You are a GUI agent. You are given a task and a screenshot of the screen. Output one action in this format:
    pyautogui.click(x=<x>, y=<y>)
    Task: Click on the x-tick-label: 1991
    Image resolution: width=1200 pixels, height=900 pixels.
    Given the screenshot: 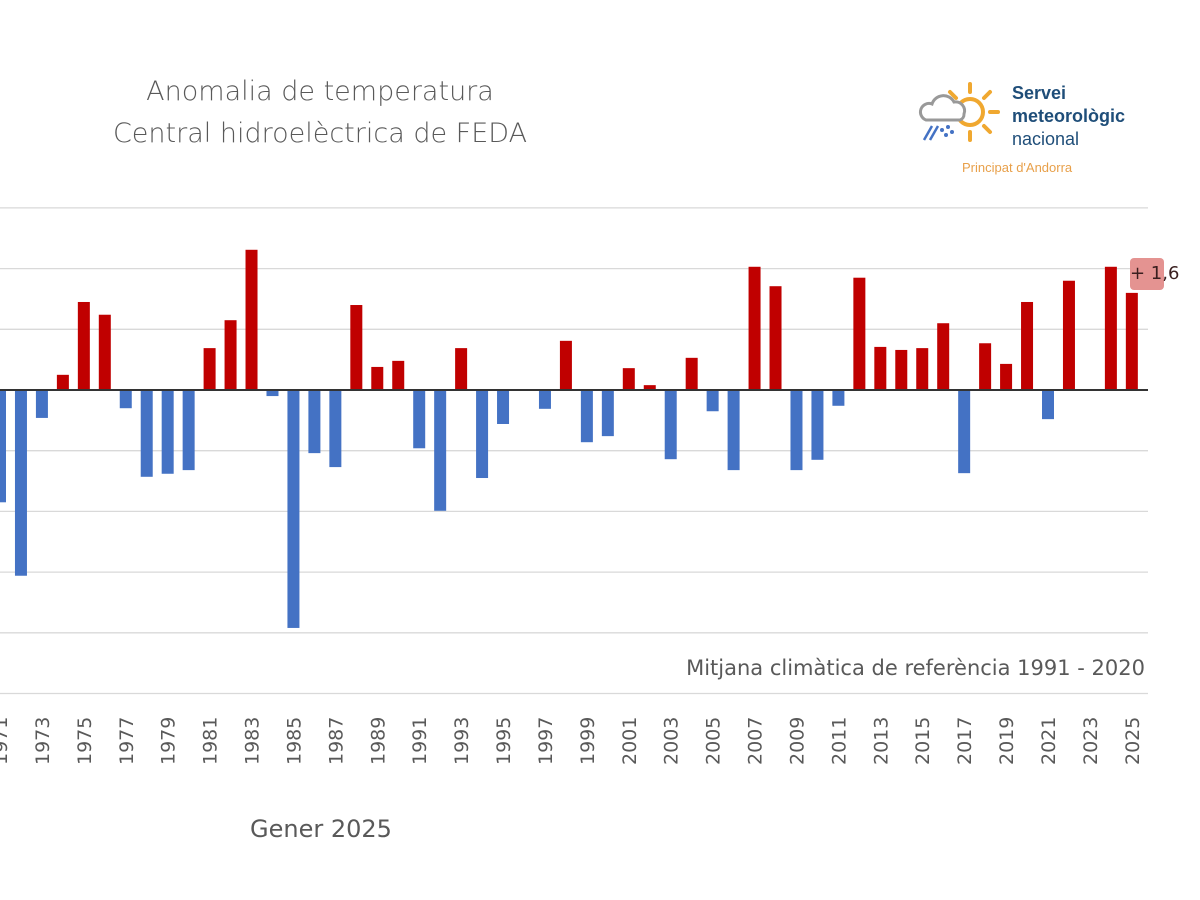 What is the action you would take?
    pyautogui.click(x=420, y=741)
    